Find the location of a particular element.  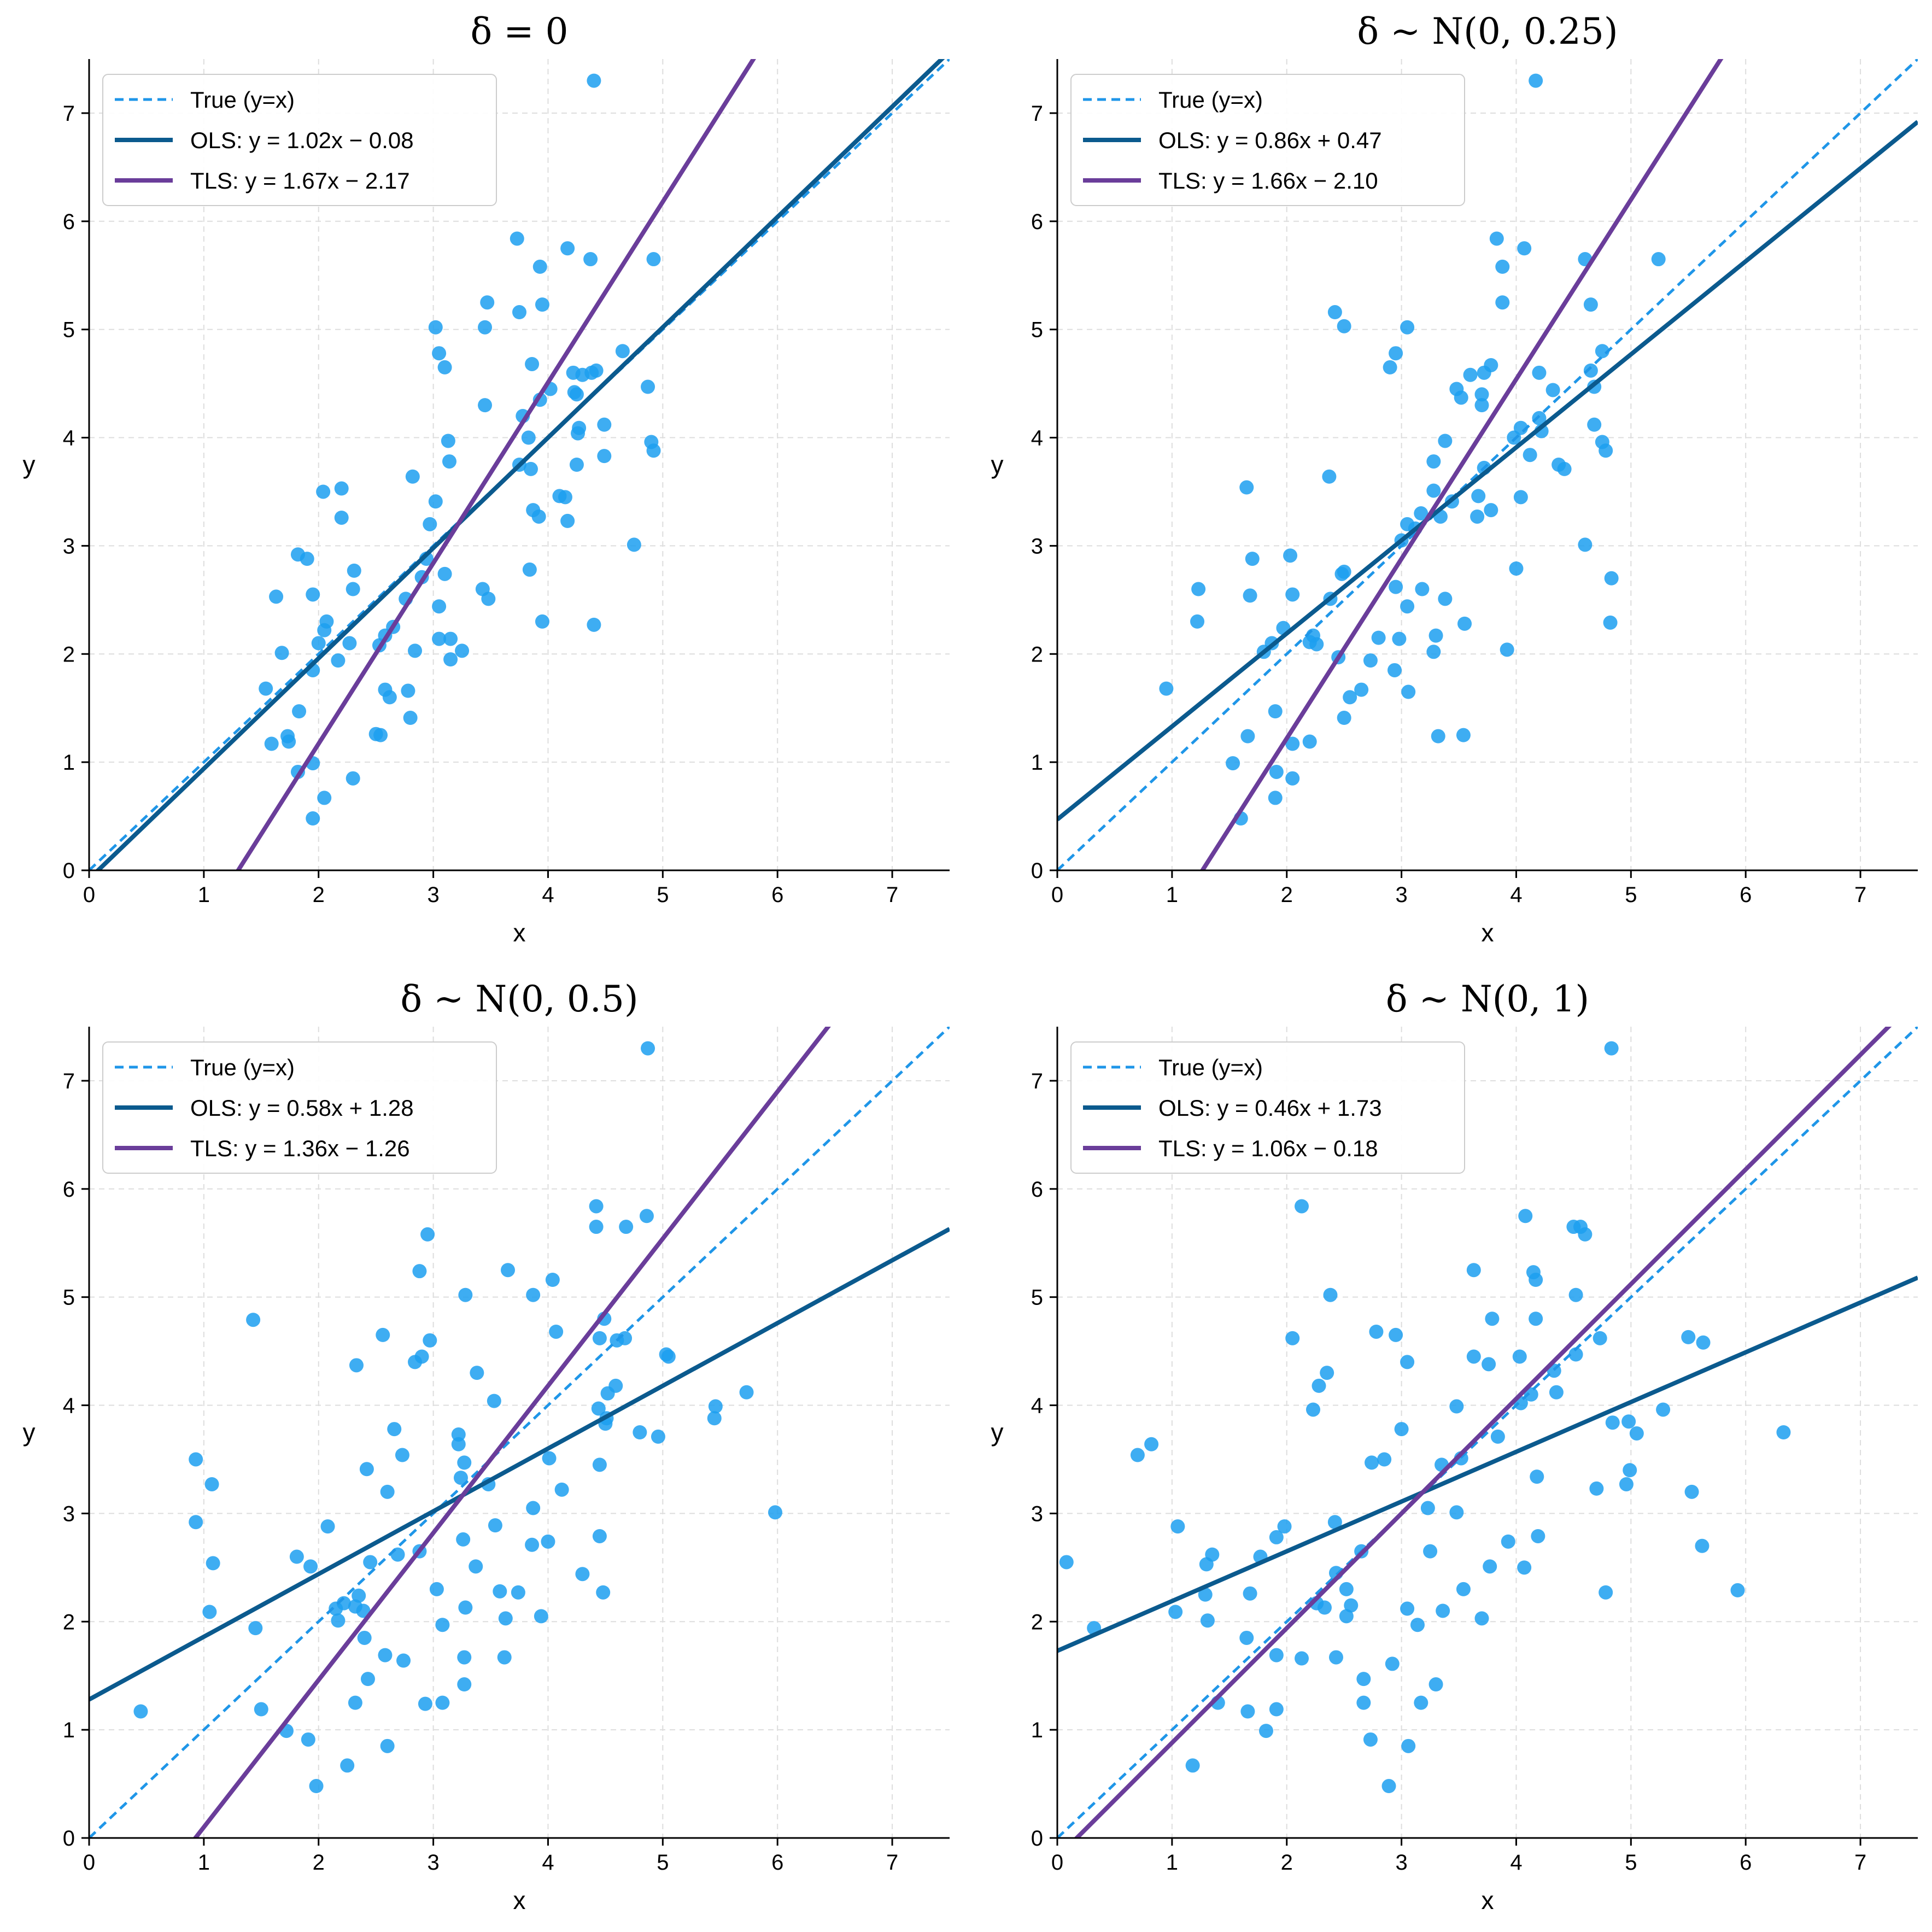

legend-label-tls-line: TLS: y = 1.66x − 2.10 is located at coordinates (1268, 181).